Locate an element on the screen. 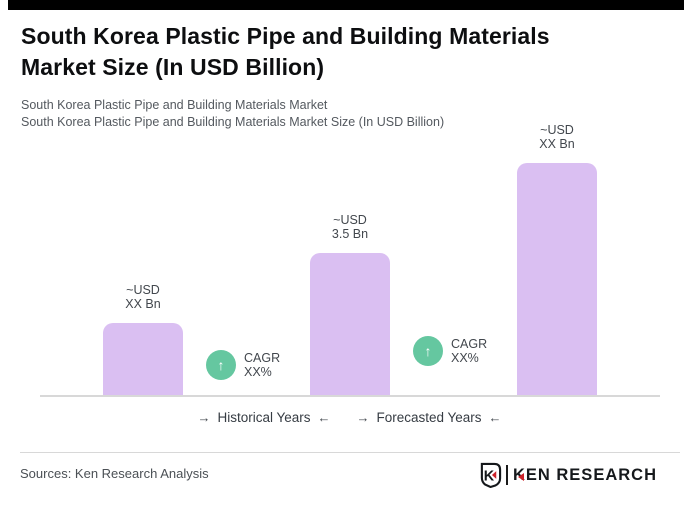  footer-divider is located at coordinates (350, 452).